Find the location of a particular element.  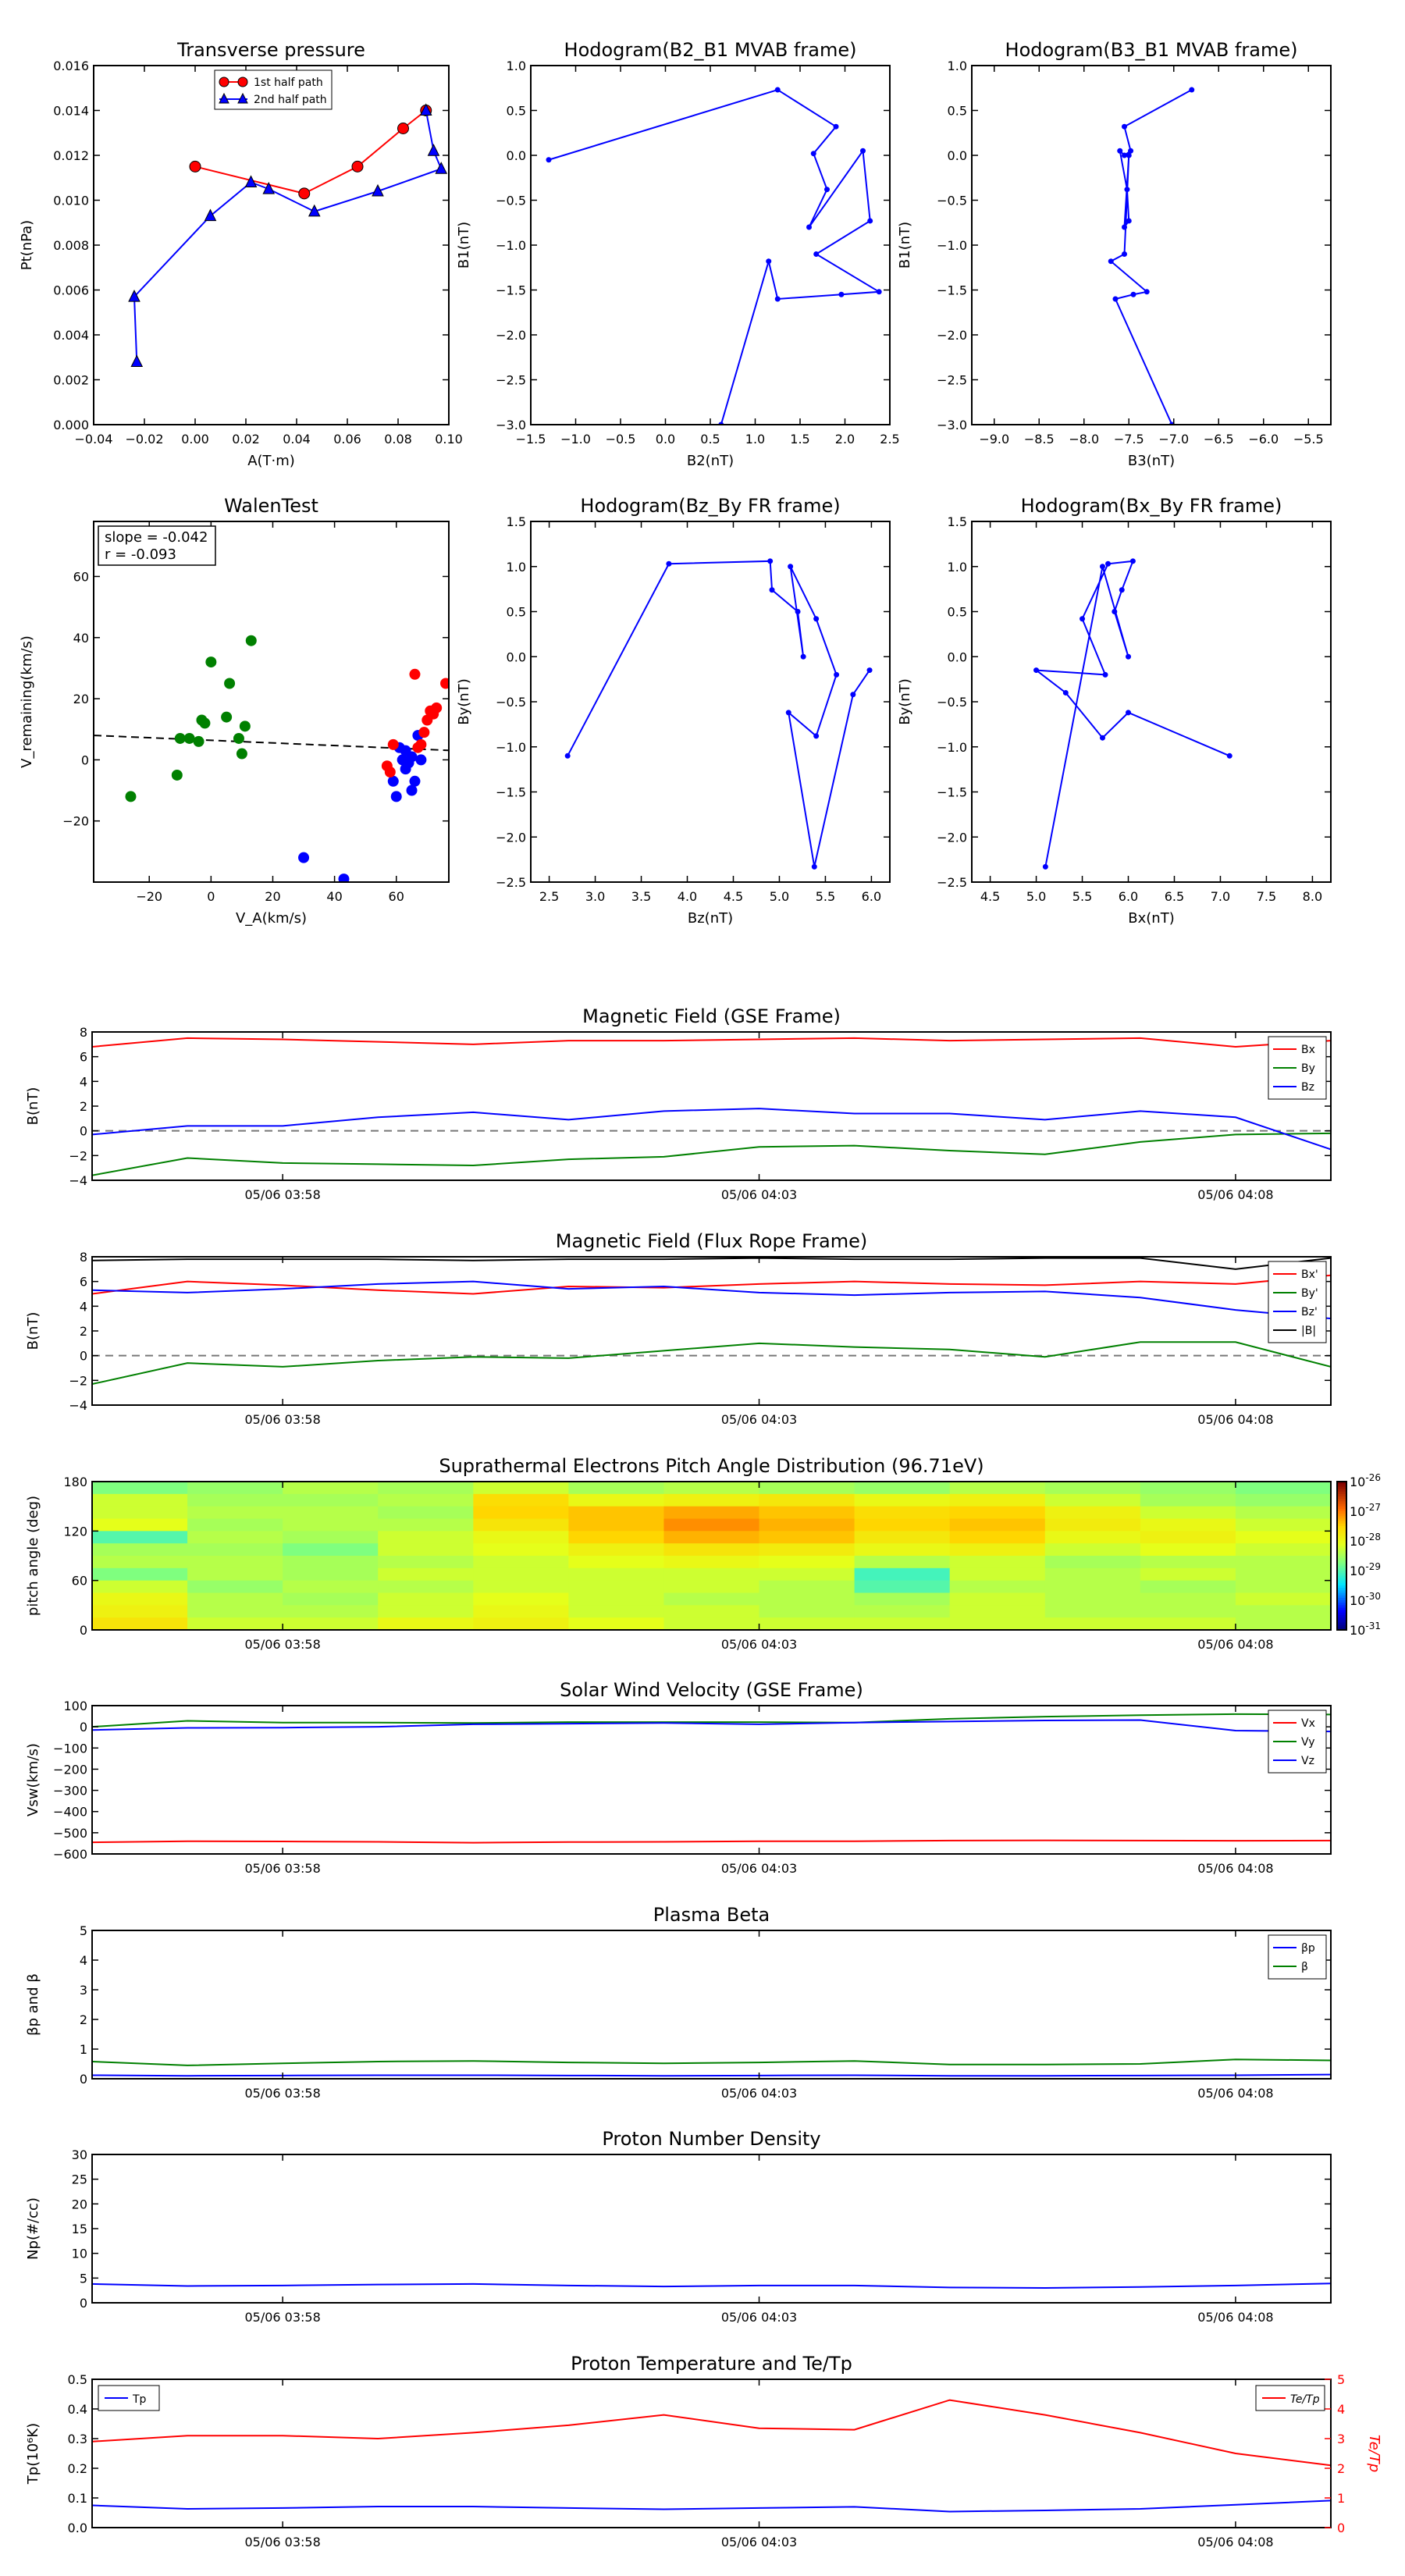

x-tick-label: 05/06 04:08 is located at coordinates (1235, 2093).